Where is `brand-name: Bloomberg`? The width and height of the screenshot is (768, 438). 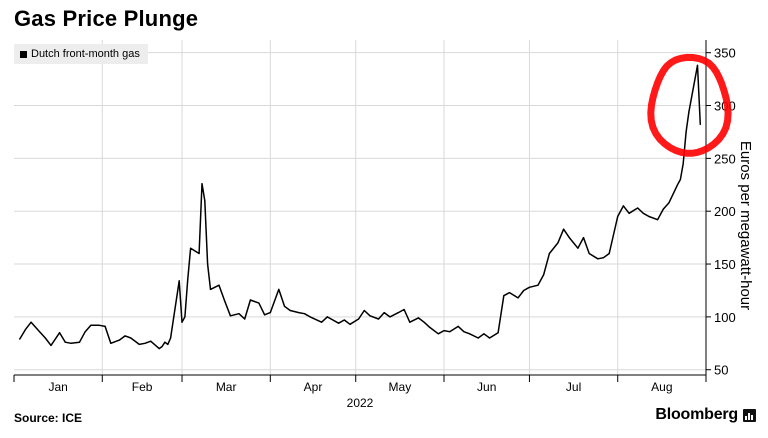
brand-name: Bloomberg is located at coordinates (696, 414).